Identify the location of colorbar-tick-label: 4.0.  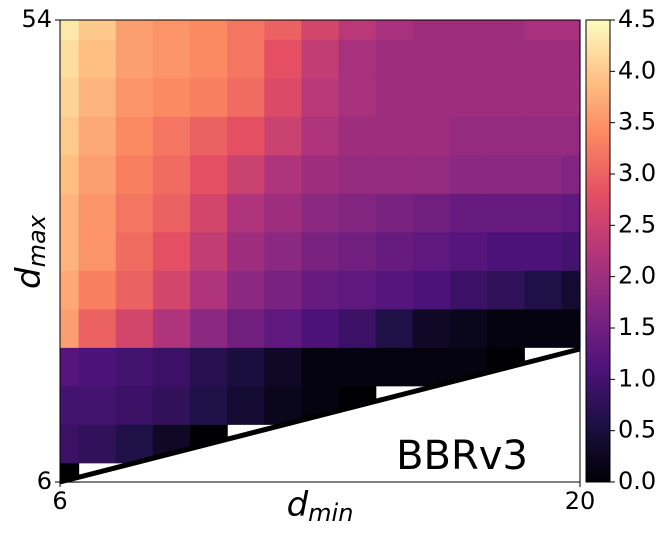
(637, 70).